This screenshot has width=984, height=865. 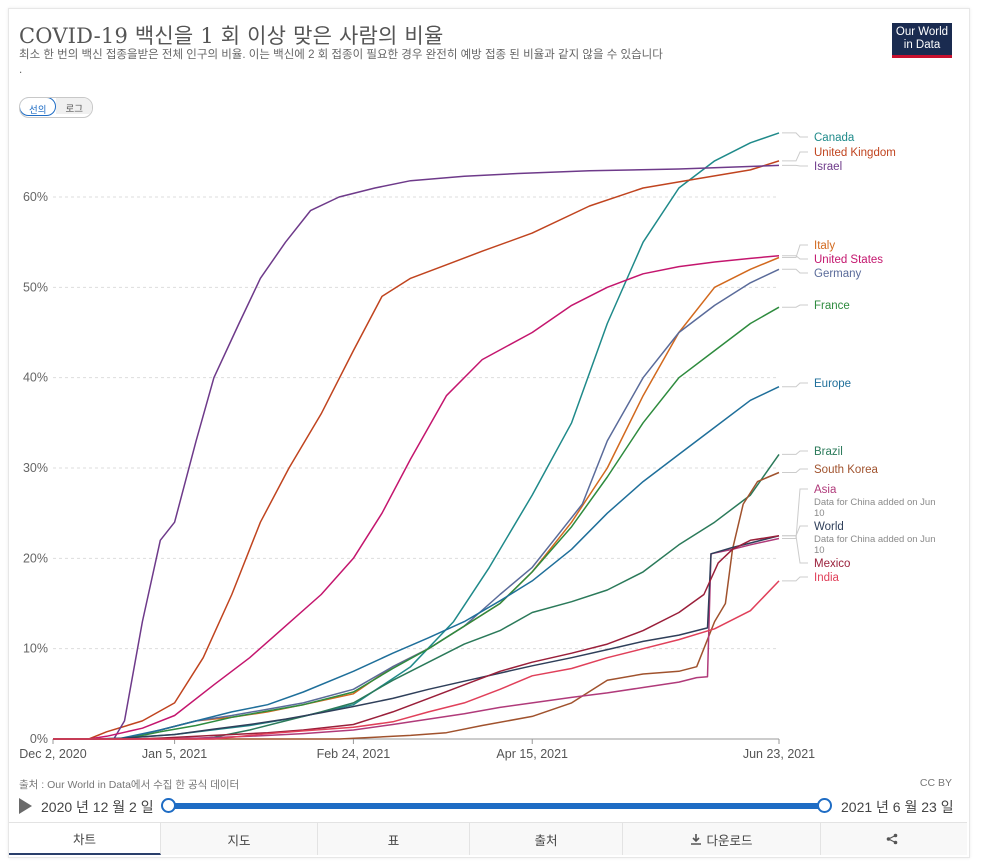 What do you see at coordinates (922, 45) in the screenshot?
I see `logo-line-2: in Data` at bounding box center [922, 45].